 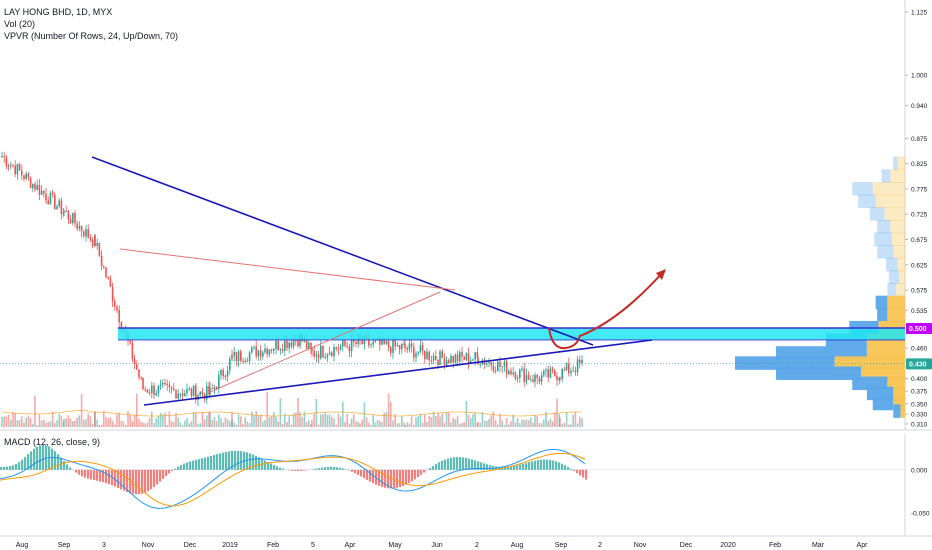 What do you see at coordinates (919, 164) in the screenshot?
I see `price-tick-label: 0.825` at bounding box center [919, 164].